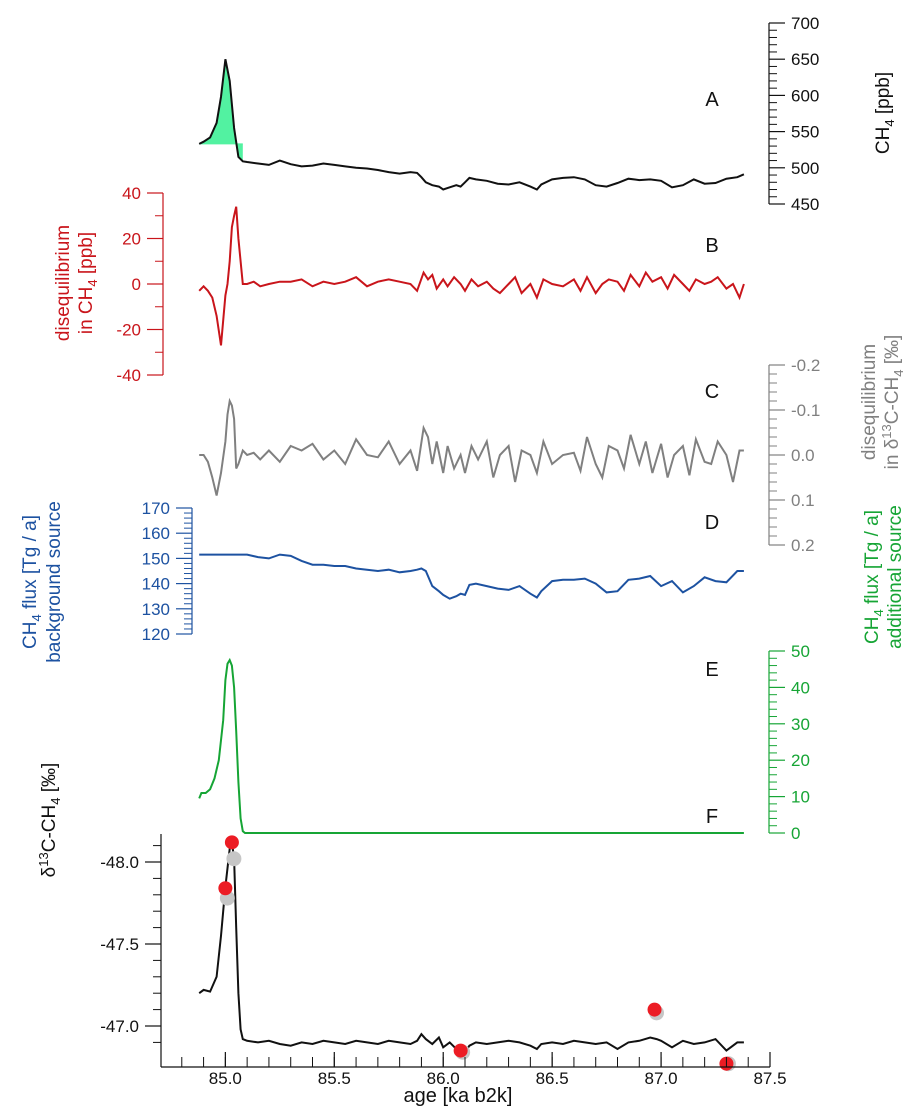 This screenshot has width=919, height=1112. Describe the element at coordinates (711, 246) in the screenshot. I see `panel-label-b: B` at that location.